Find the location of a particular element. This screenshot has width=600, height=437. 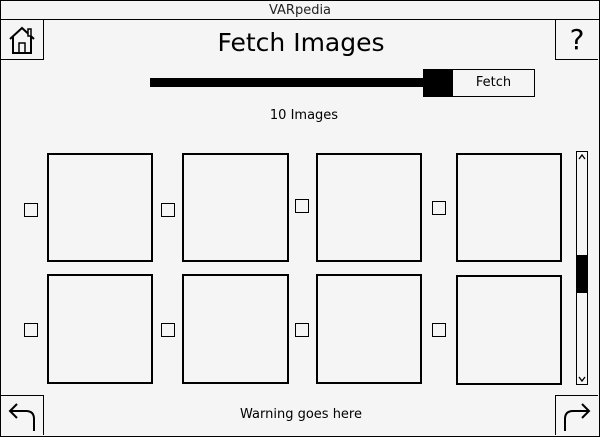

back-arrow-icon is located at coordinates (21, 416).